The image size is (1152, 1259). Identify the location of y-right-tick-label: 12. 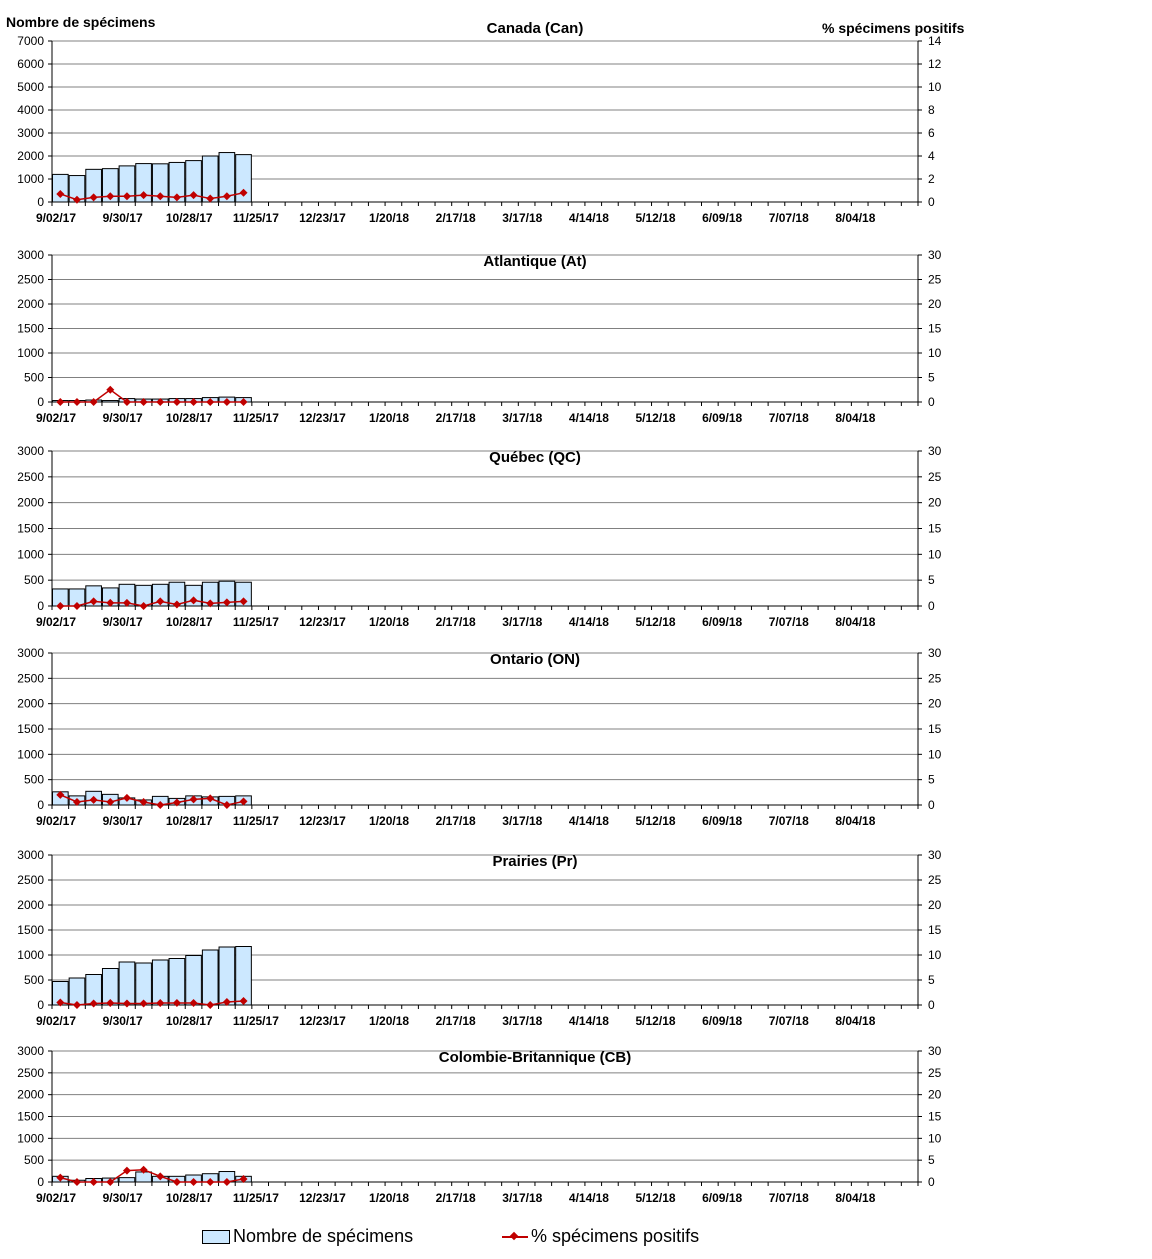
(935, 64).